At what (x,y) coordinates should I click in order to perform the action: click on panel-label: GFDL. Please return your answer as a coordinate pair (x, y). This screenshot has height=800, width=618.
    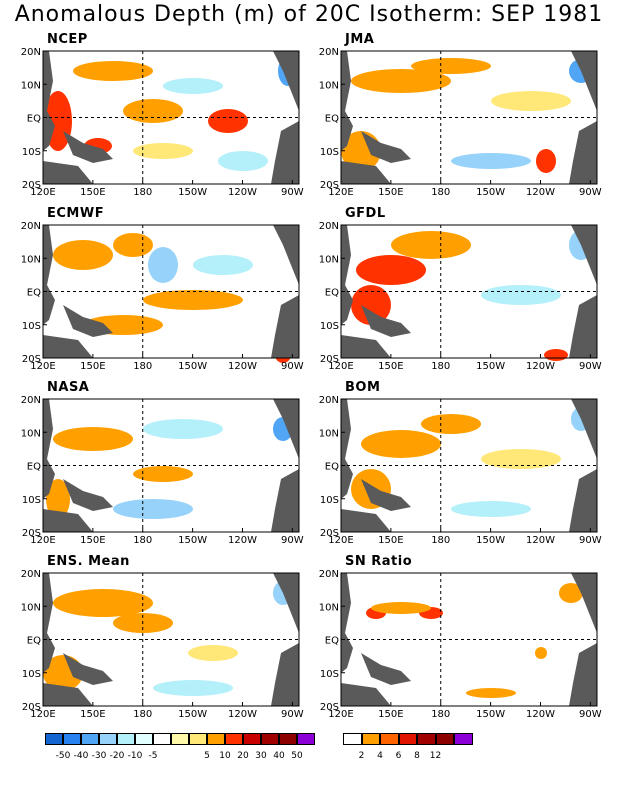
    Looking at the image, I should click on (365, 213).